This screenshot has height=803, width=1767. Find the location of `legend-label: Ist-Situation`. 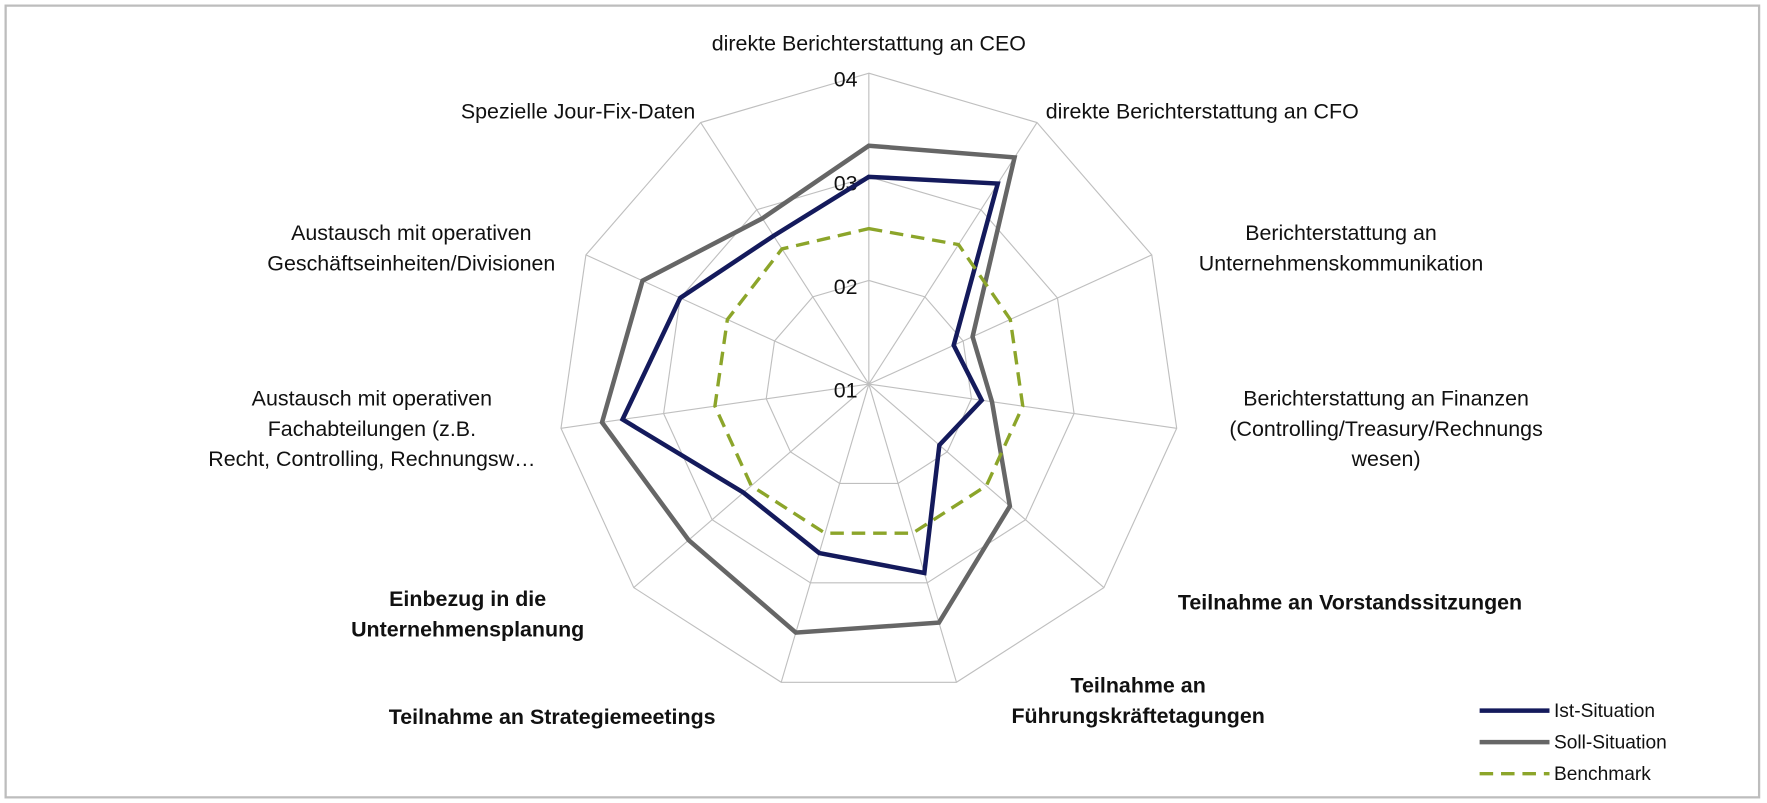

legend-label: Ist-Situation is located at coordinates (1604, 711).